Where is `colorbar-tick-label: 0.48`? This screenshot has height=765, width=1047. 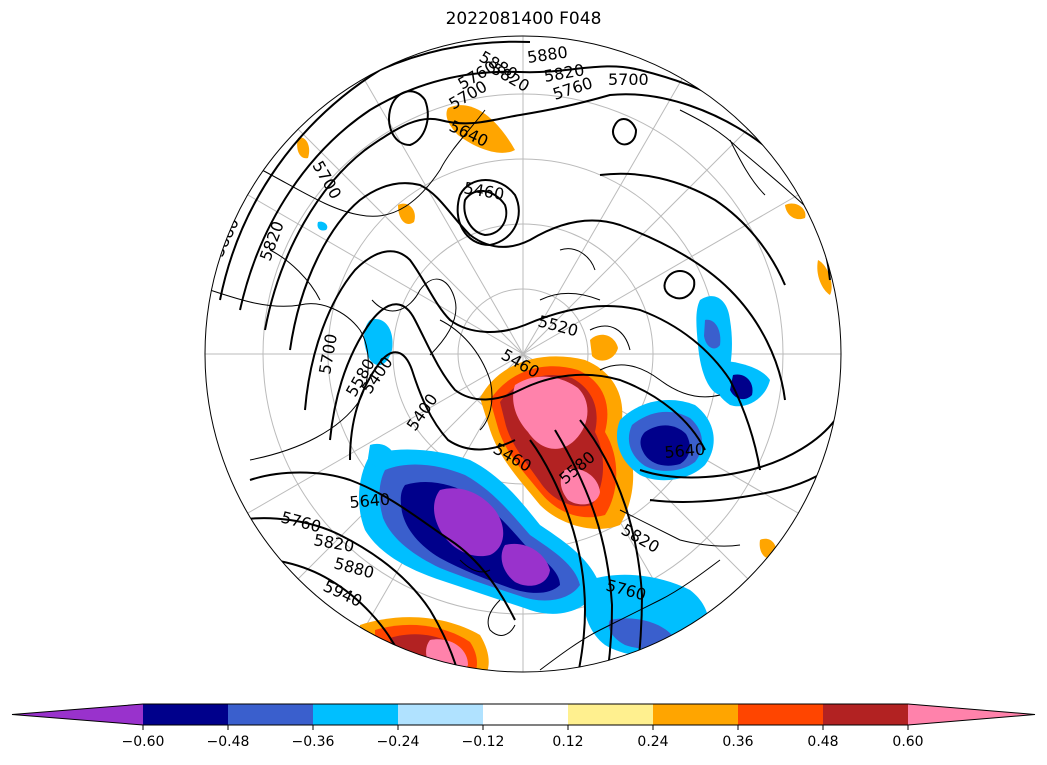 colorbar-tick-label: 0.48 is located at coordinates (822, 742).